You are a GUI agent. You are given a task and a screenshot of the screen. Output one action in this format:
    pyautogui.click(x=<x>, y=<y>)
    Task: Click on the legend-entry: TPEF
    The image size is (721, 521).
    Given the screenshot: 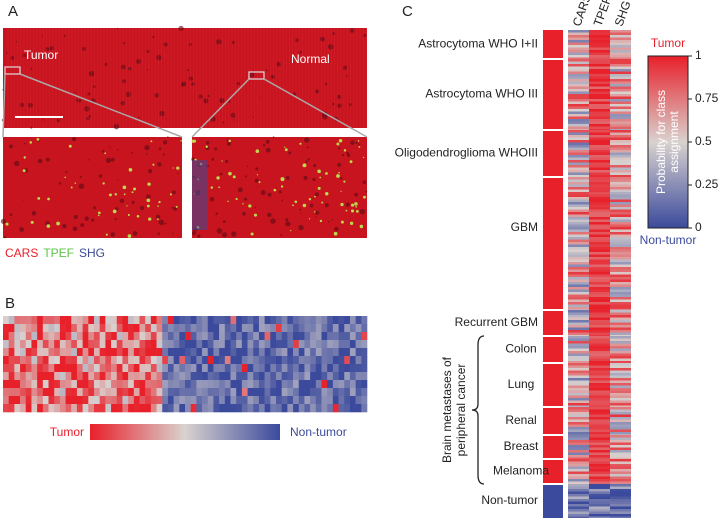 What is the action you would take?
    pyautogui.click(x=58, y=253)
    